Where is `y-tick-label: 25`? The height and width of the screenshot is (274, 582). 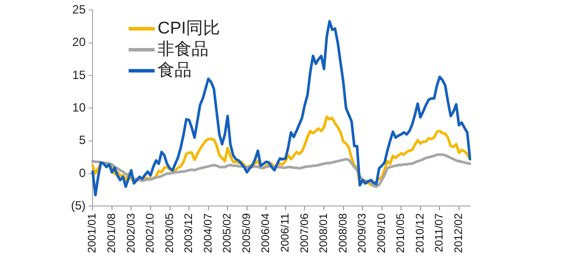
y-tick-label: 25 is located at coordinates (79, 9).